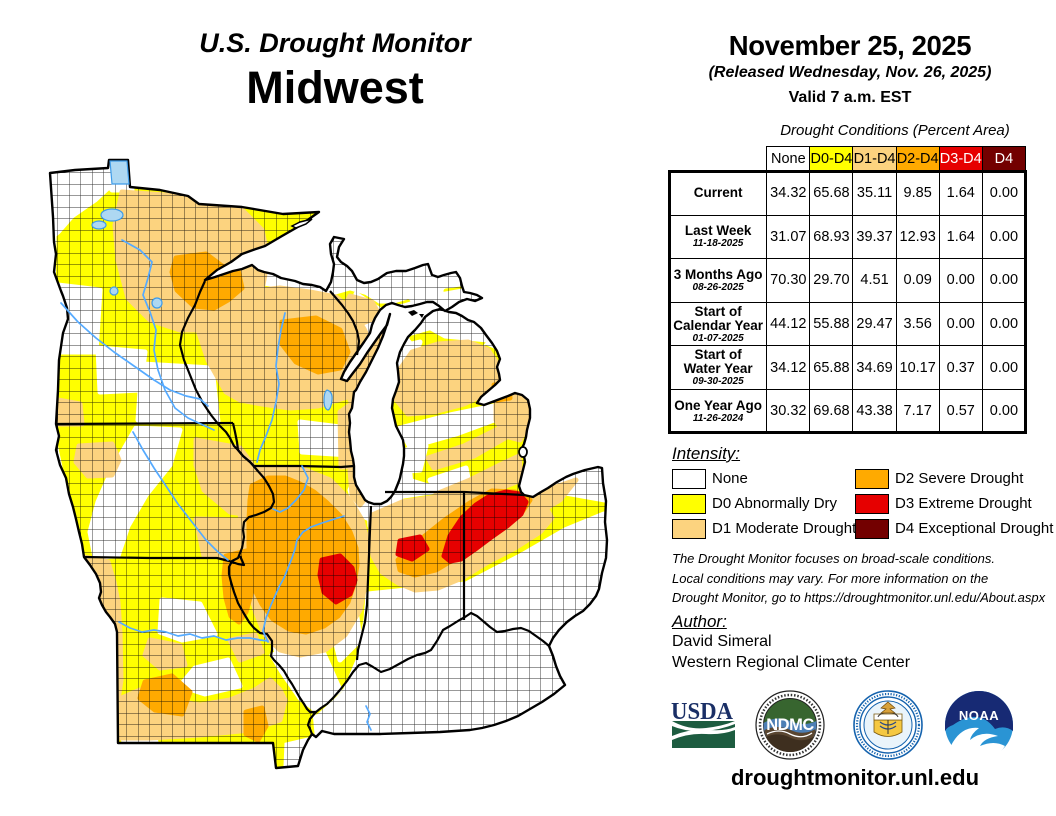 This screenshot has height=816, width=1056. I want to click on svg-text: NDMC, so click(790, 725).